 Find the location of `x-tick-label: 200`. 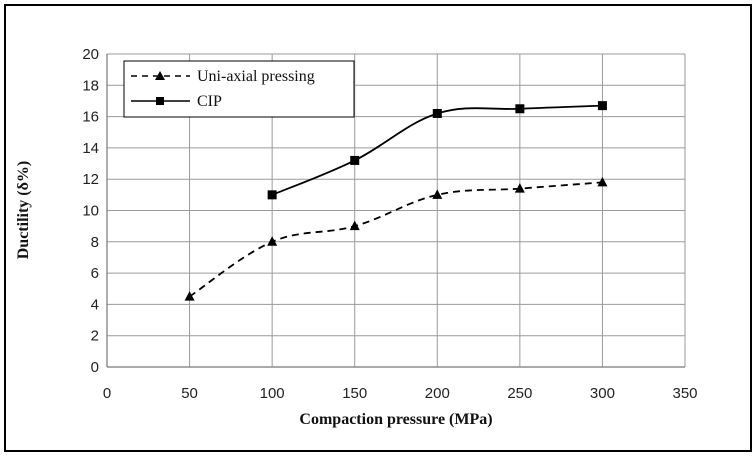

x-tick-label: 200 is located at coordinates (437, 393).